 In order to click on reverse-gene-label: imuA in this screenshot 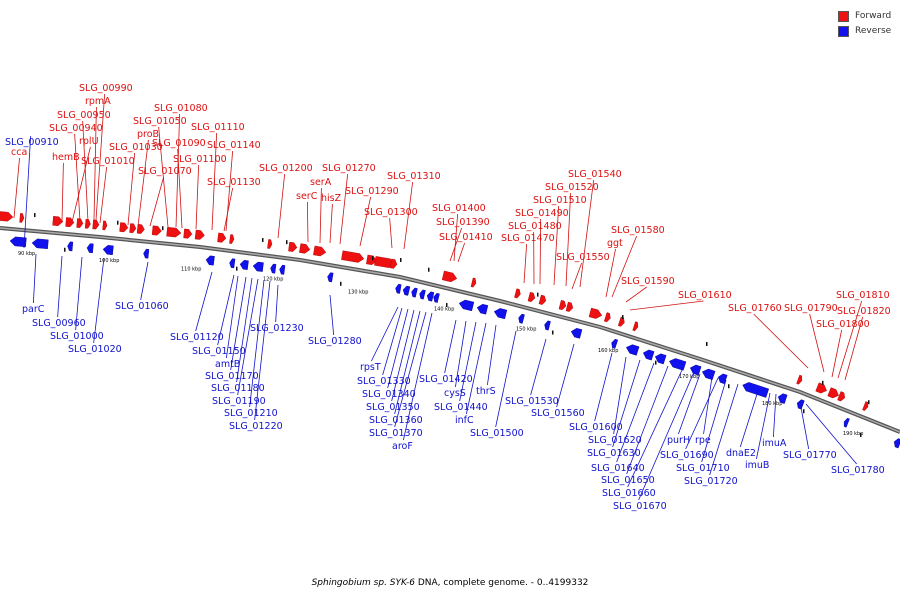, I will do `click(774, 443)`.